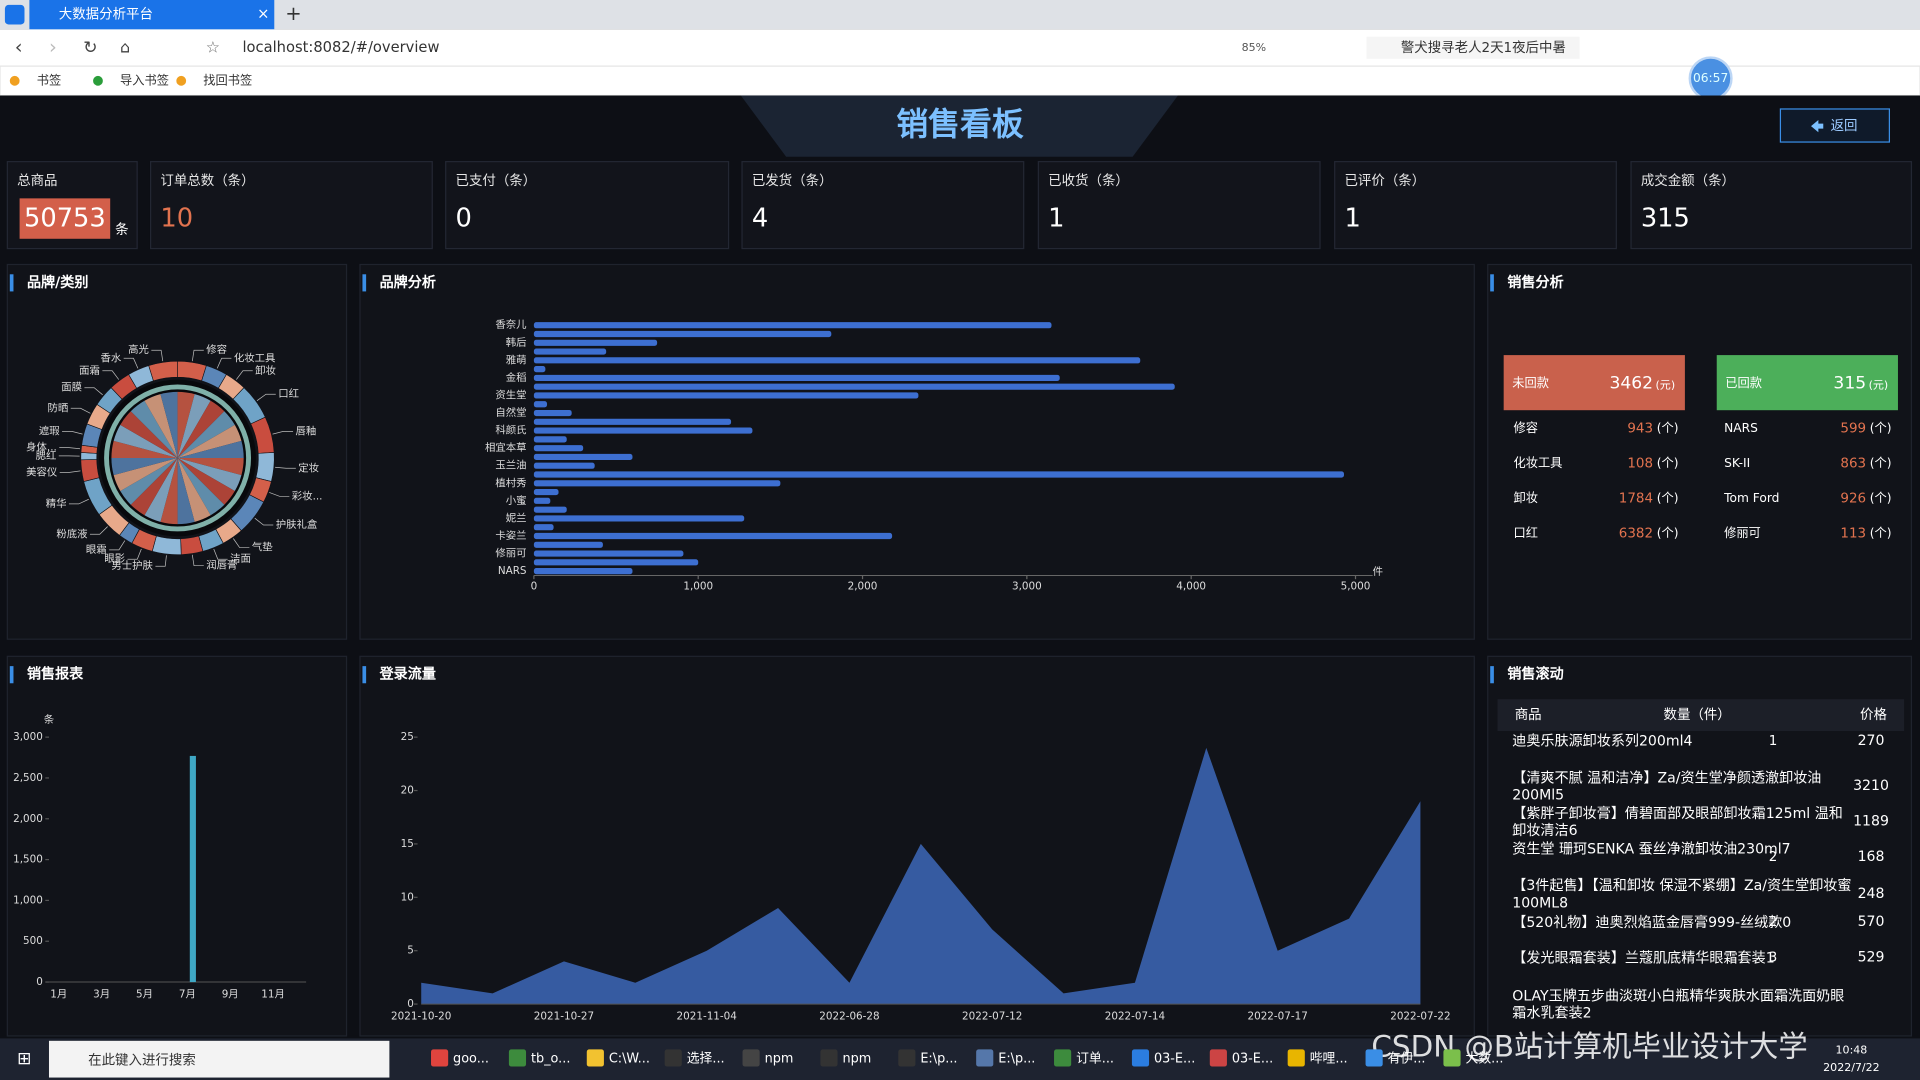 The width and height of the screenshot is (1920, 1080). What do you see at coordinates (53, 46) in the screenshot?
I see `forward: ›` at bounding box center [53, 46].